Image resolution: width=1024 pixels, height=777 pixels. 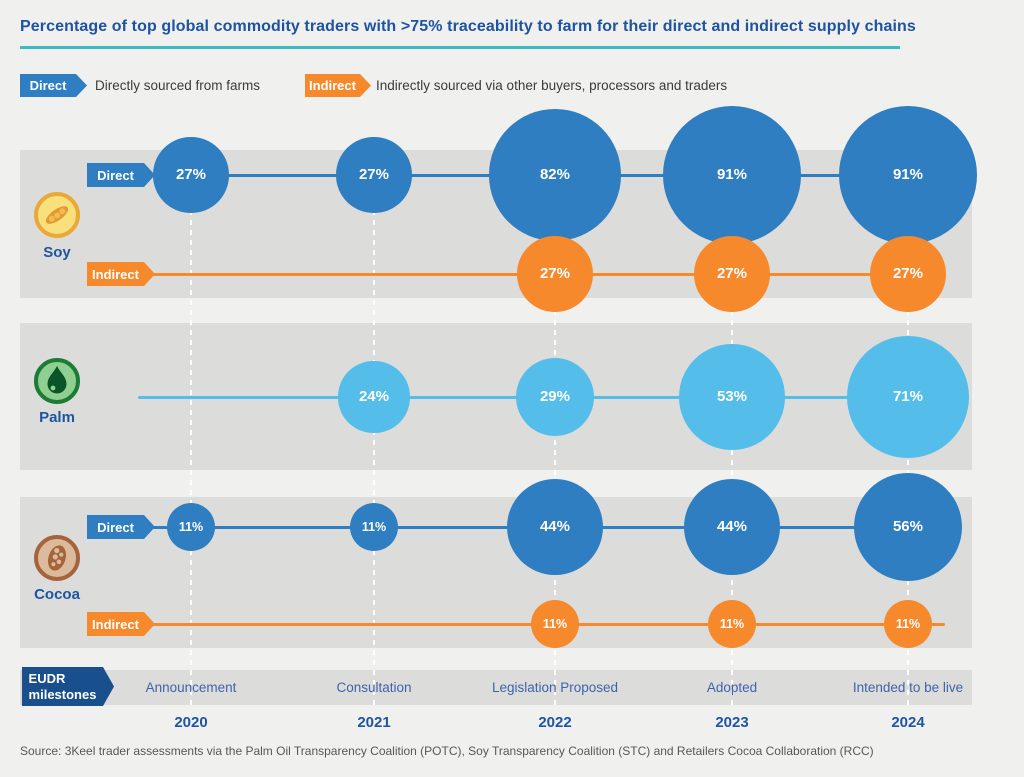 I want to click on cocoa-direct-bubble-2024: 56%, so click(x=908, y=527).